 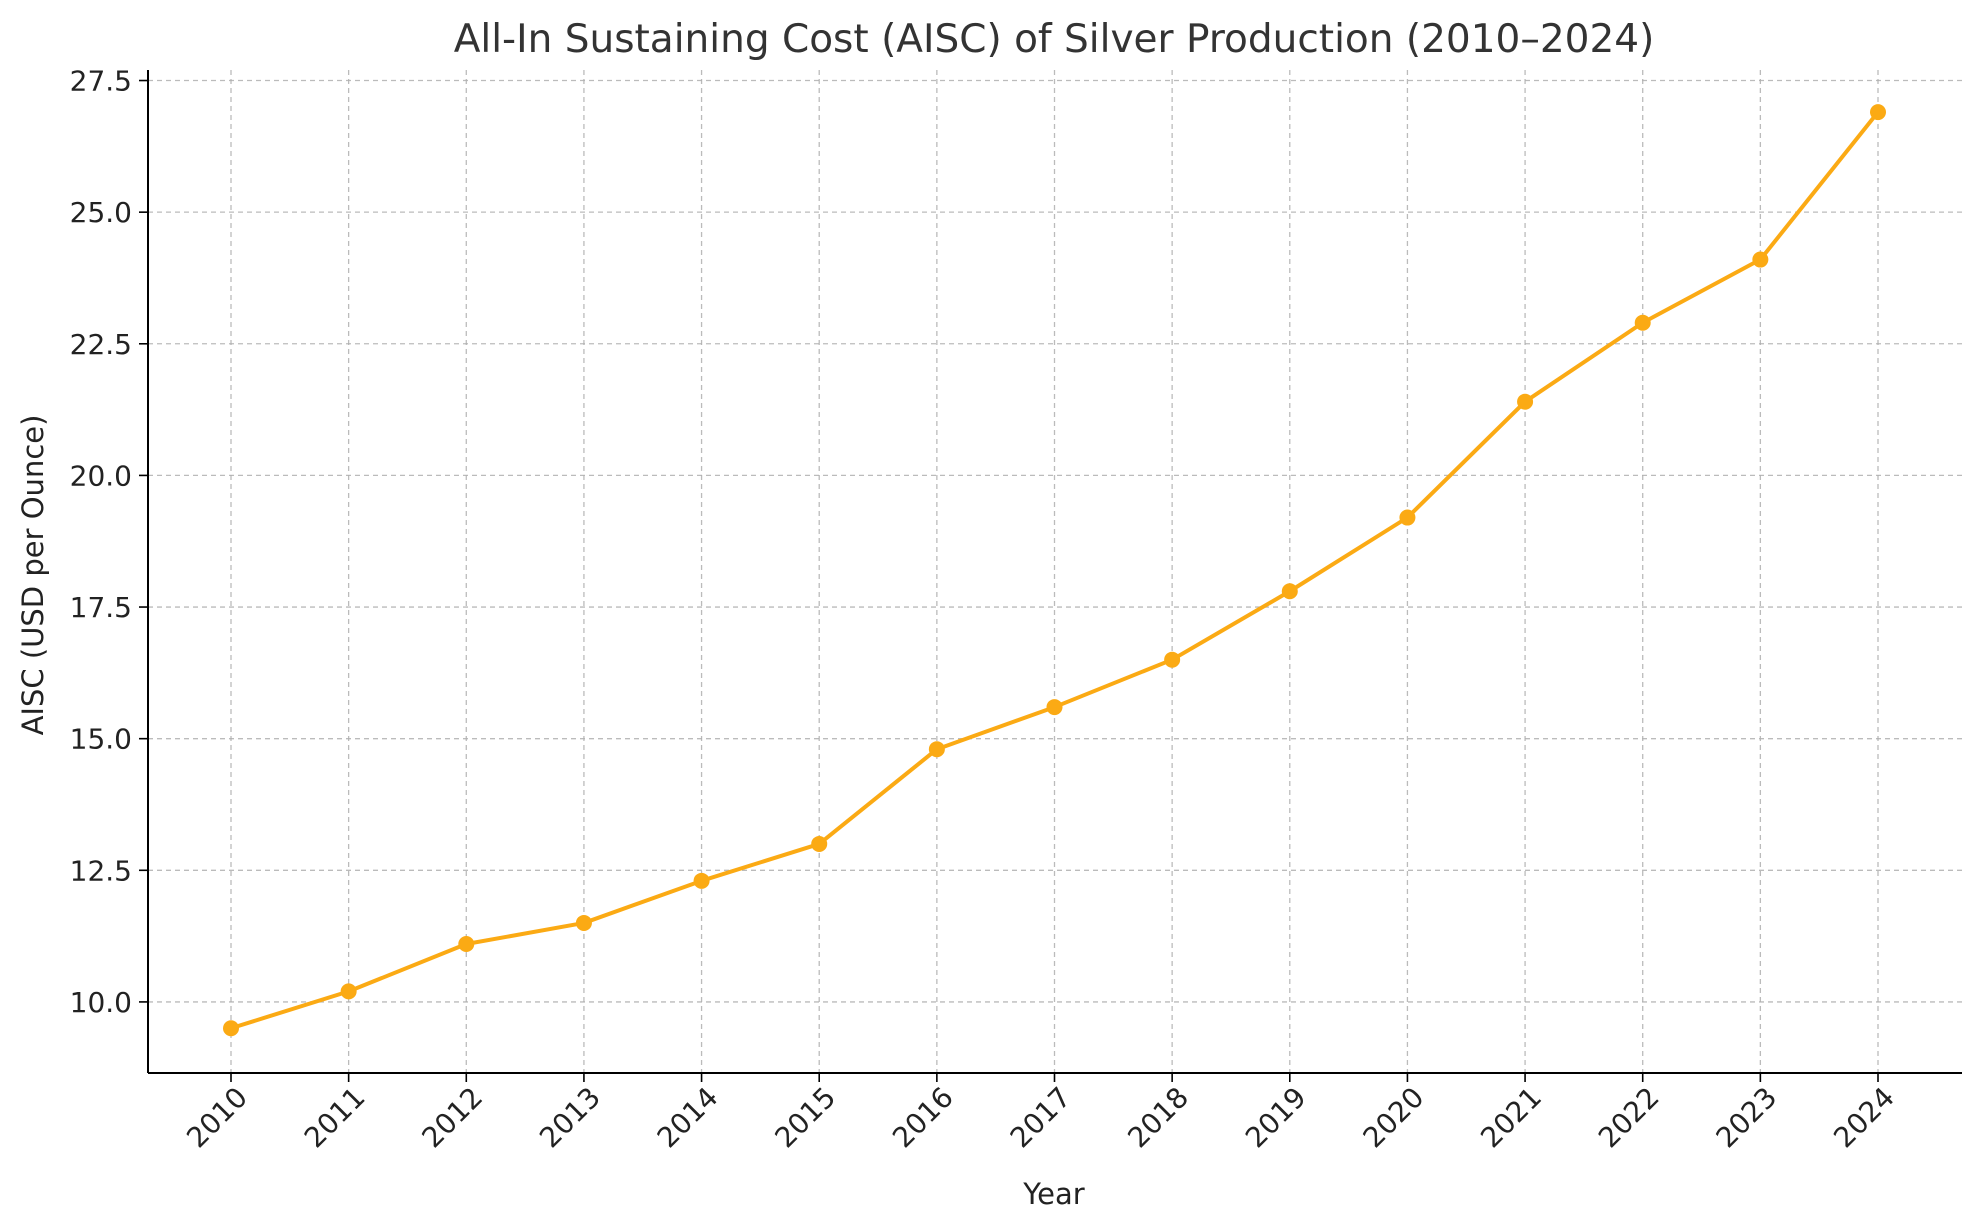 I want to click on y-tick-label: 25.0, so click(x=101, y=212).